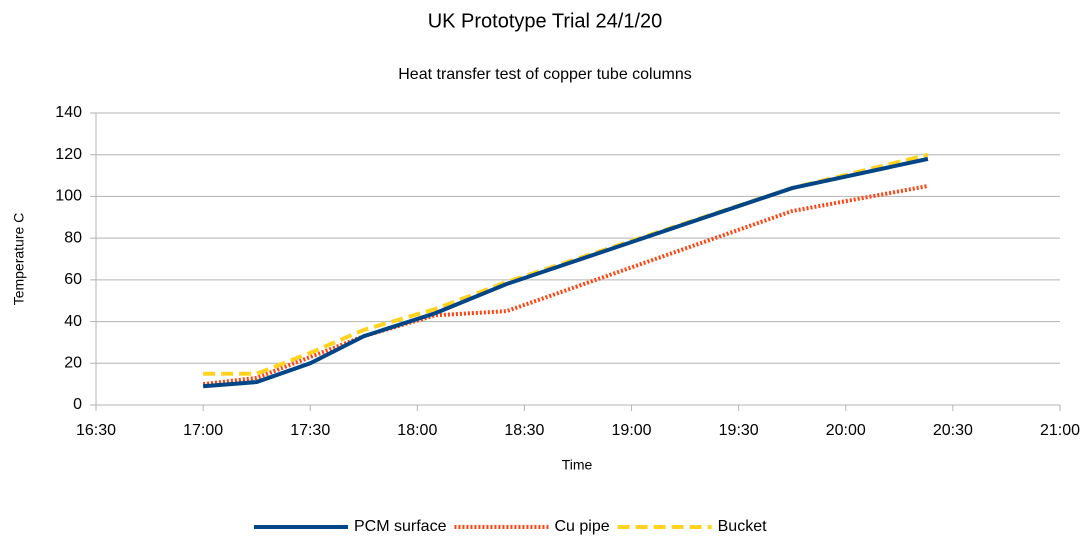  Describe the element at coordinates (19, 259) in the screenshot. I see `y-axis-label: Temperature C` at that location.